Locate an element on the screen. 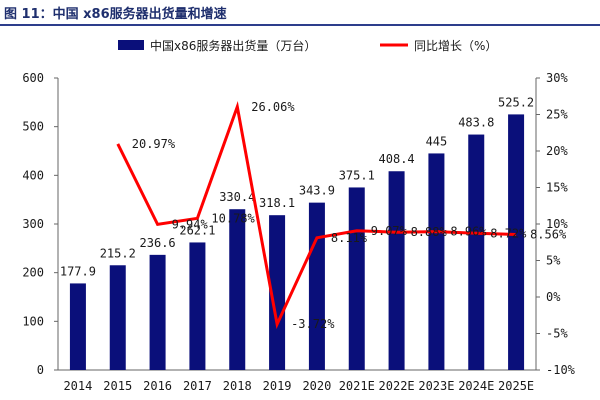 Image resolution: width=600 pixels, height=400 pixels. bar-data-label: 375.1 is located at coordinates (357, 175).